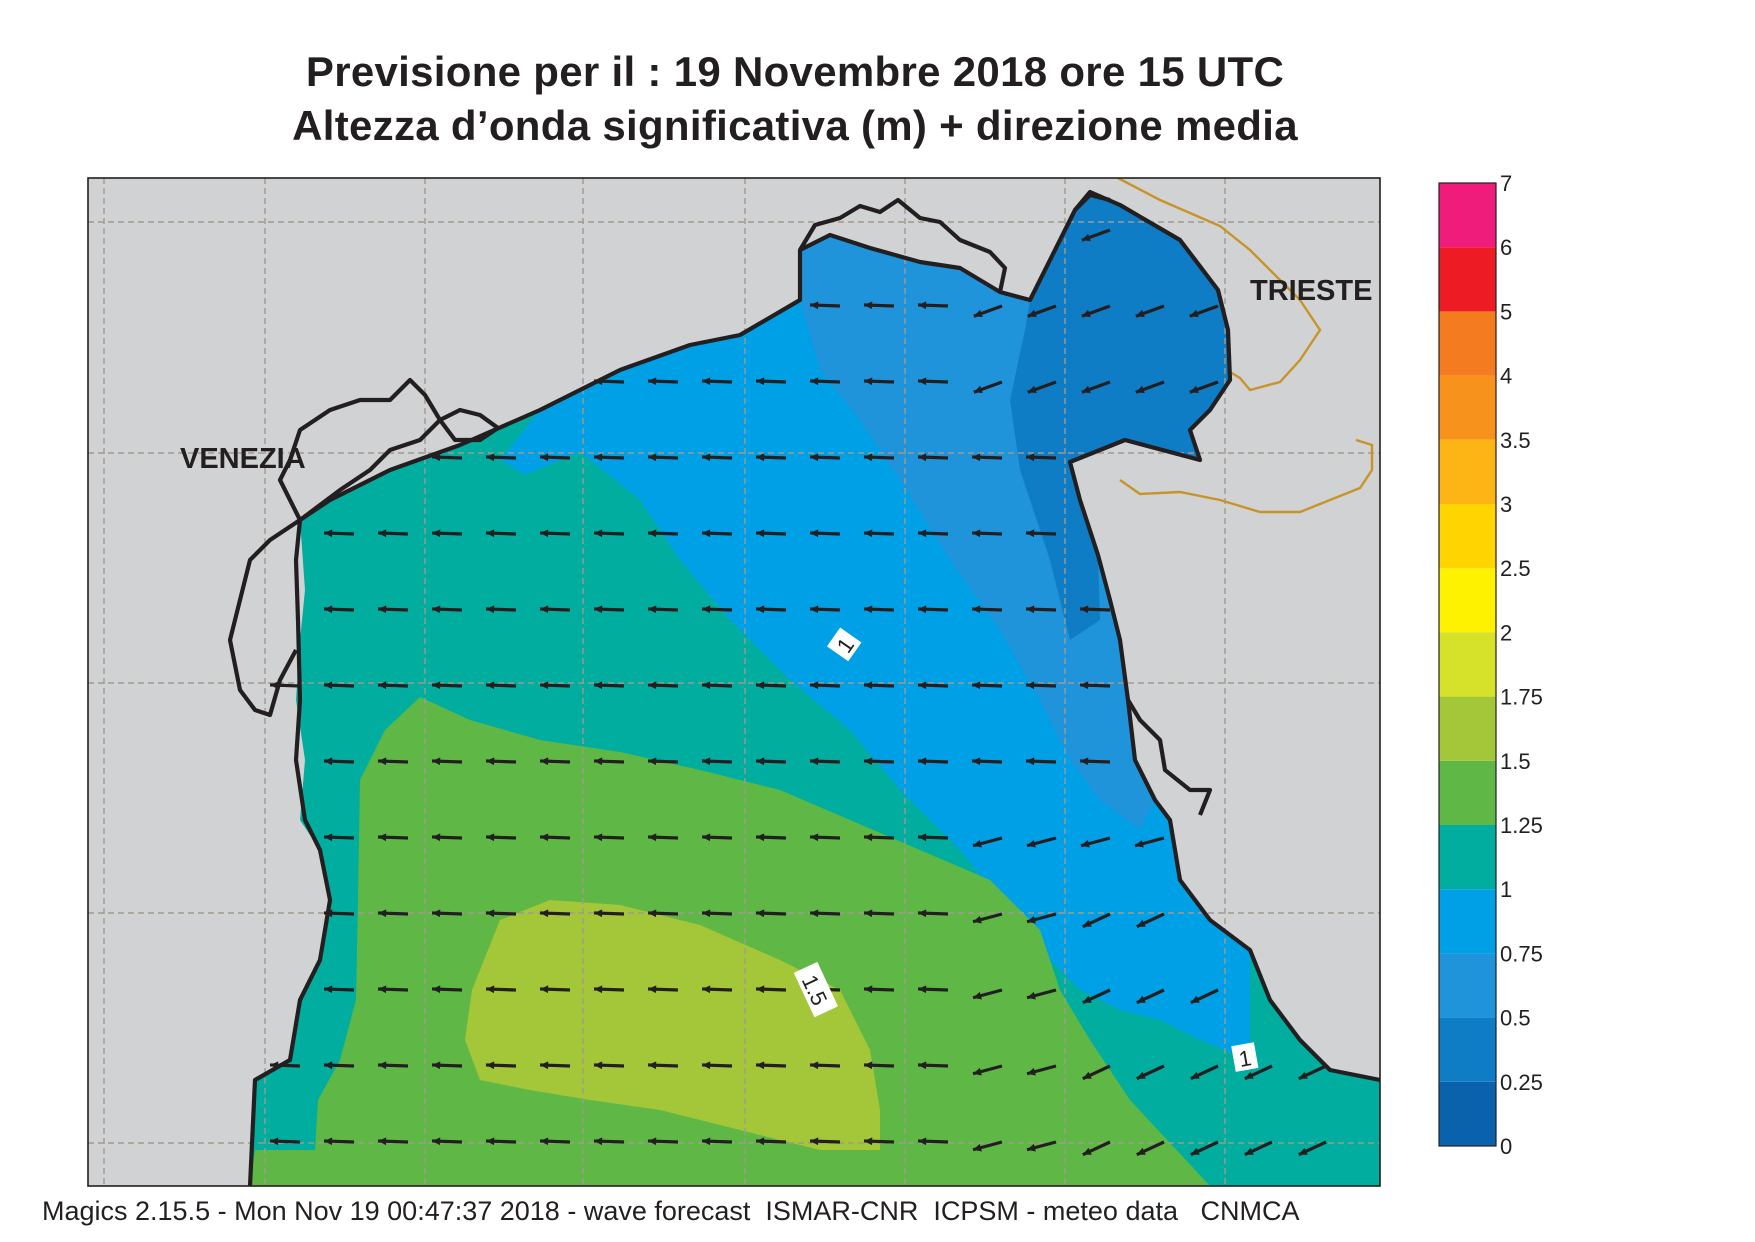 Image resolution: width=1755 pixels, height=1242 pixels. What do you see at coordinates (1506, 376) in the screenshot?
I see `colorbar-tick-label: 4` at bounding box center [1506, 376].